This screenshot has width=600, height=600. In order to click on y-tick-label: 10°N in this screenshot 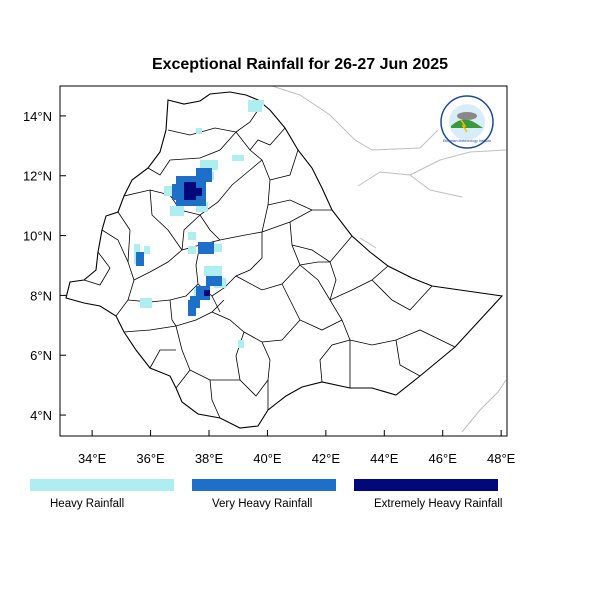, I will do `click(37, 236)`.